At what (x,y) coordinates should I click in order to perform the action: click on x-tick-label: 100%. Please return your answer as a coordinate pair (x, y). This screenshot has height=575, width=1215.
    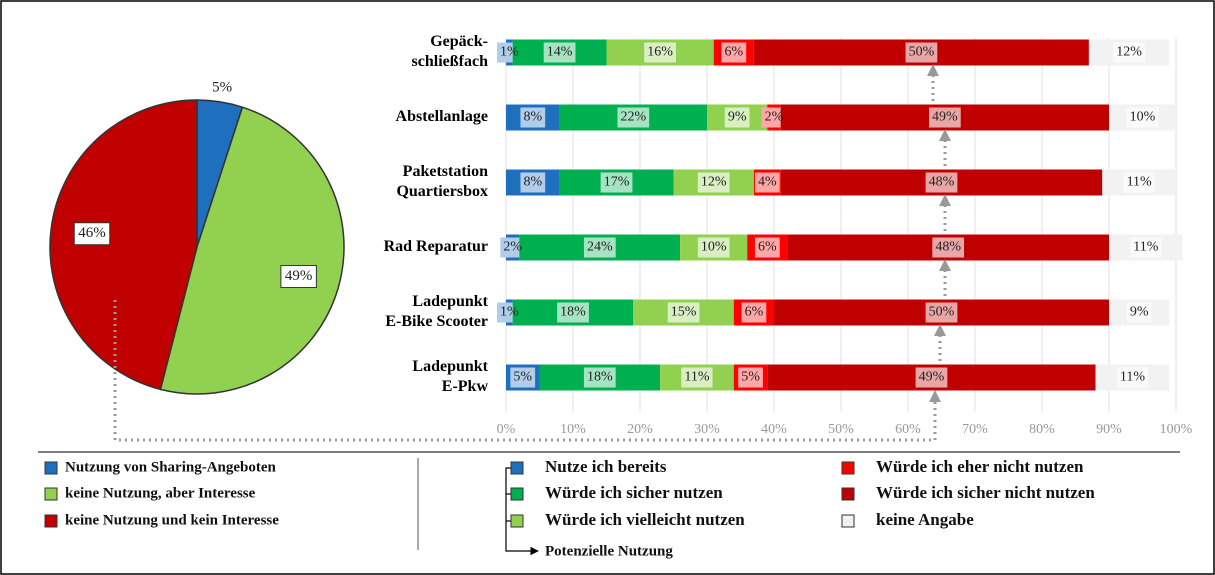
    Looking at the image, I should click on (1176, 429).